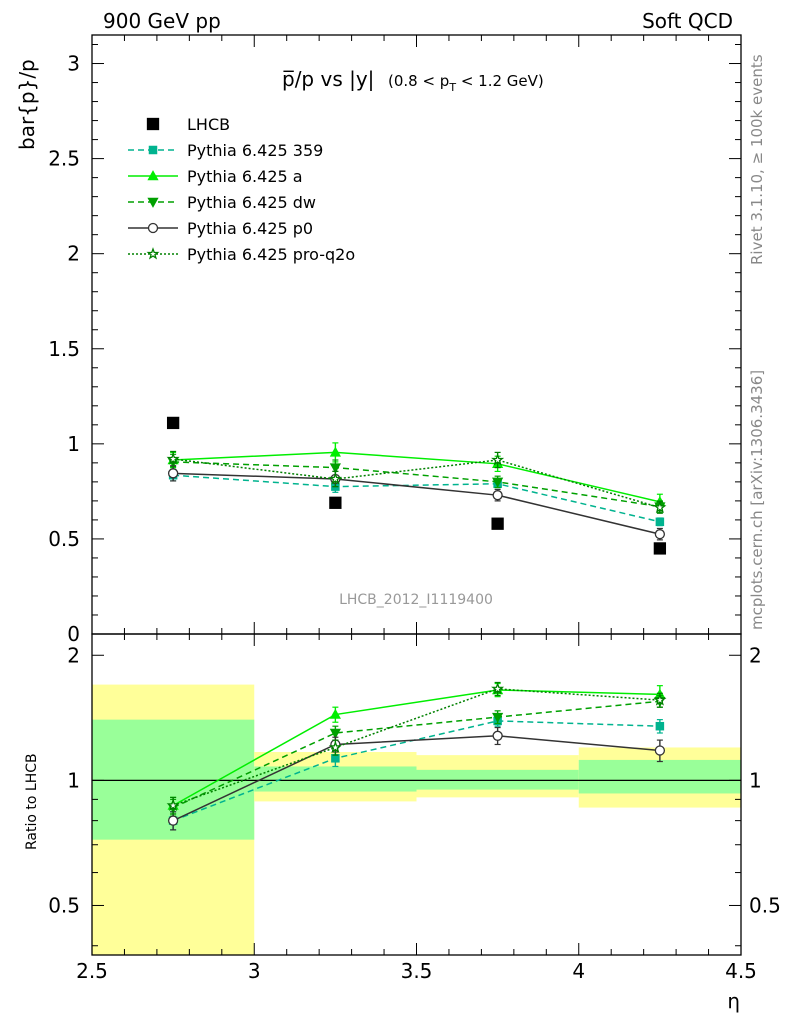 The height and width of the screenshot is (1024, 786). I want to click on title-cut-post: < 1.2 GeV), so click(500, 81).